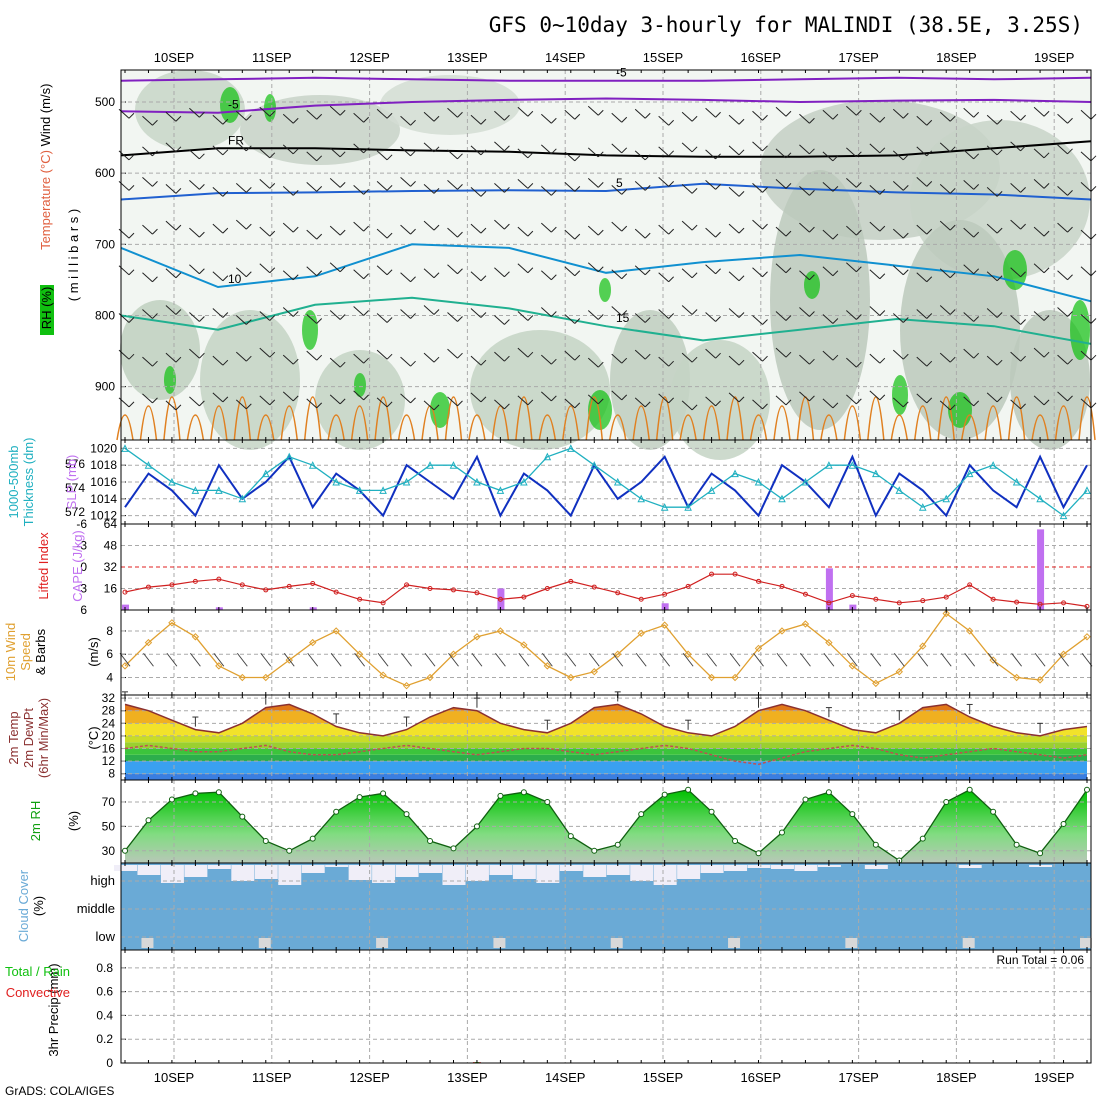 The image size is (1100, 1100). What do you see at coordinates (35, 821) in the screenshot?
I see `axis-title-line: 2m RH` at bounding box center [35, 821].